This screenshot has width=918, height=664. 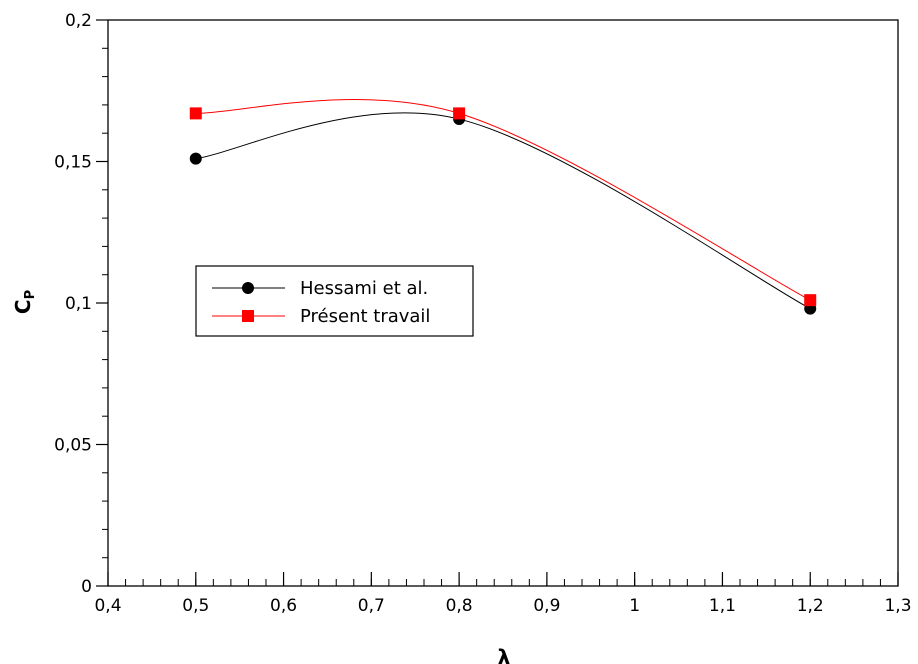 I want to click on x-tick-label: 1,3, so click(x=897, y=606).